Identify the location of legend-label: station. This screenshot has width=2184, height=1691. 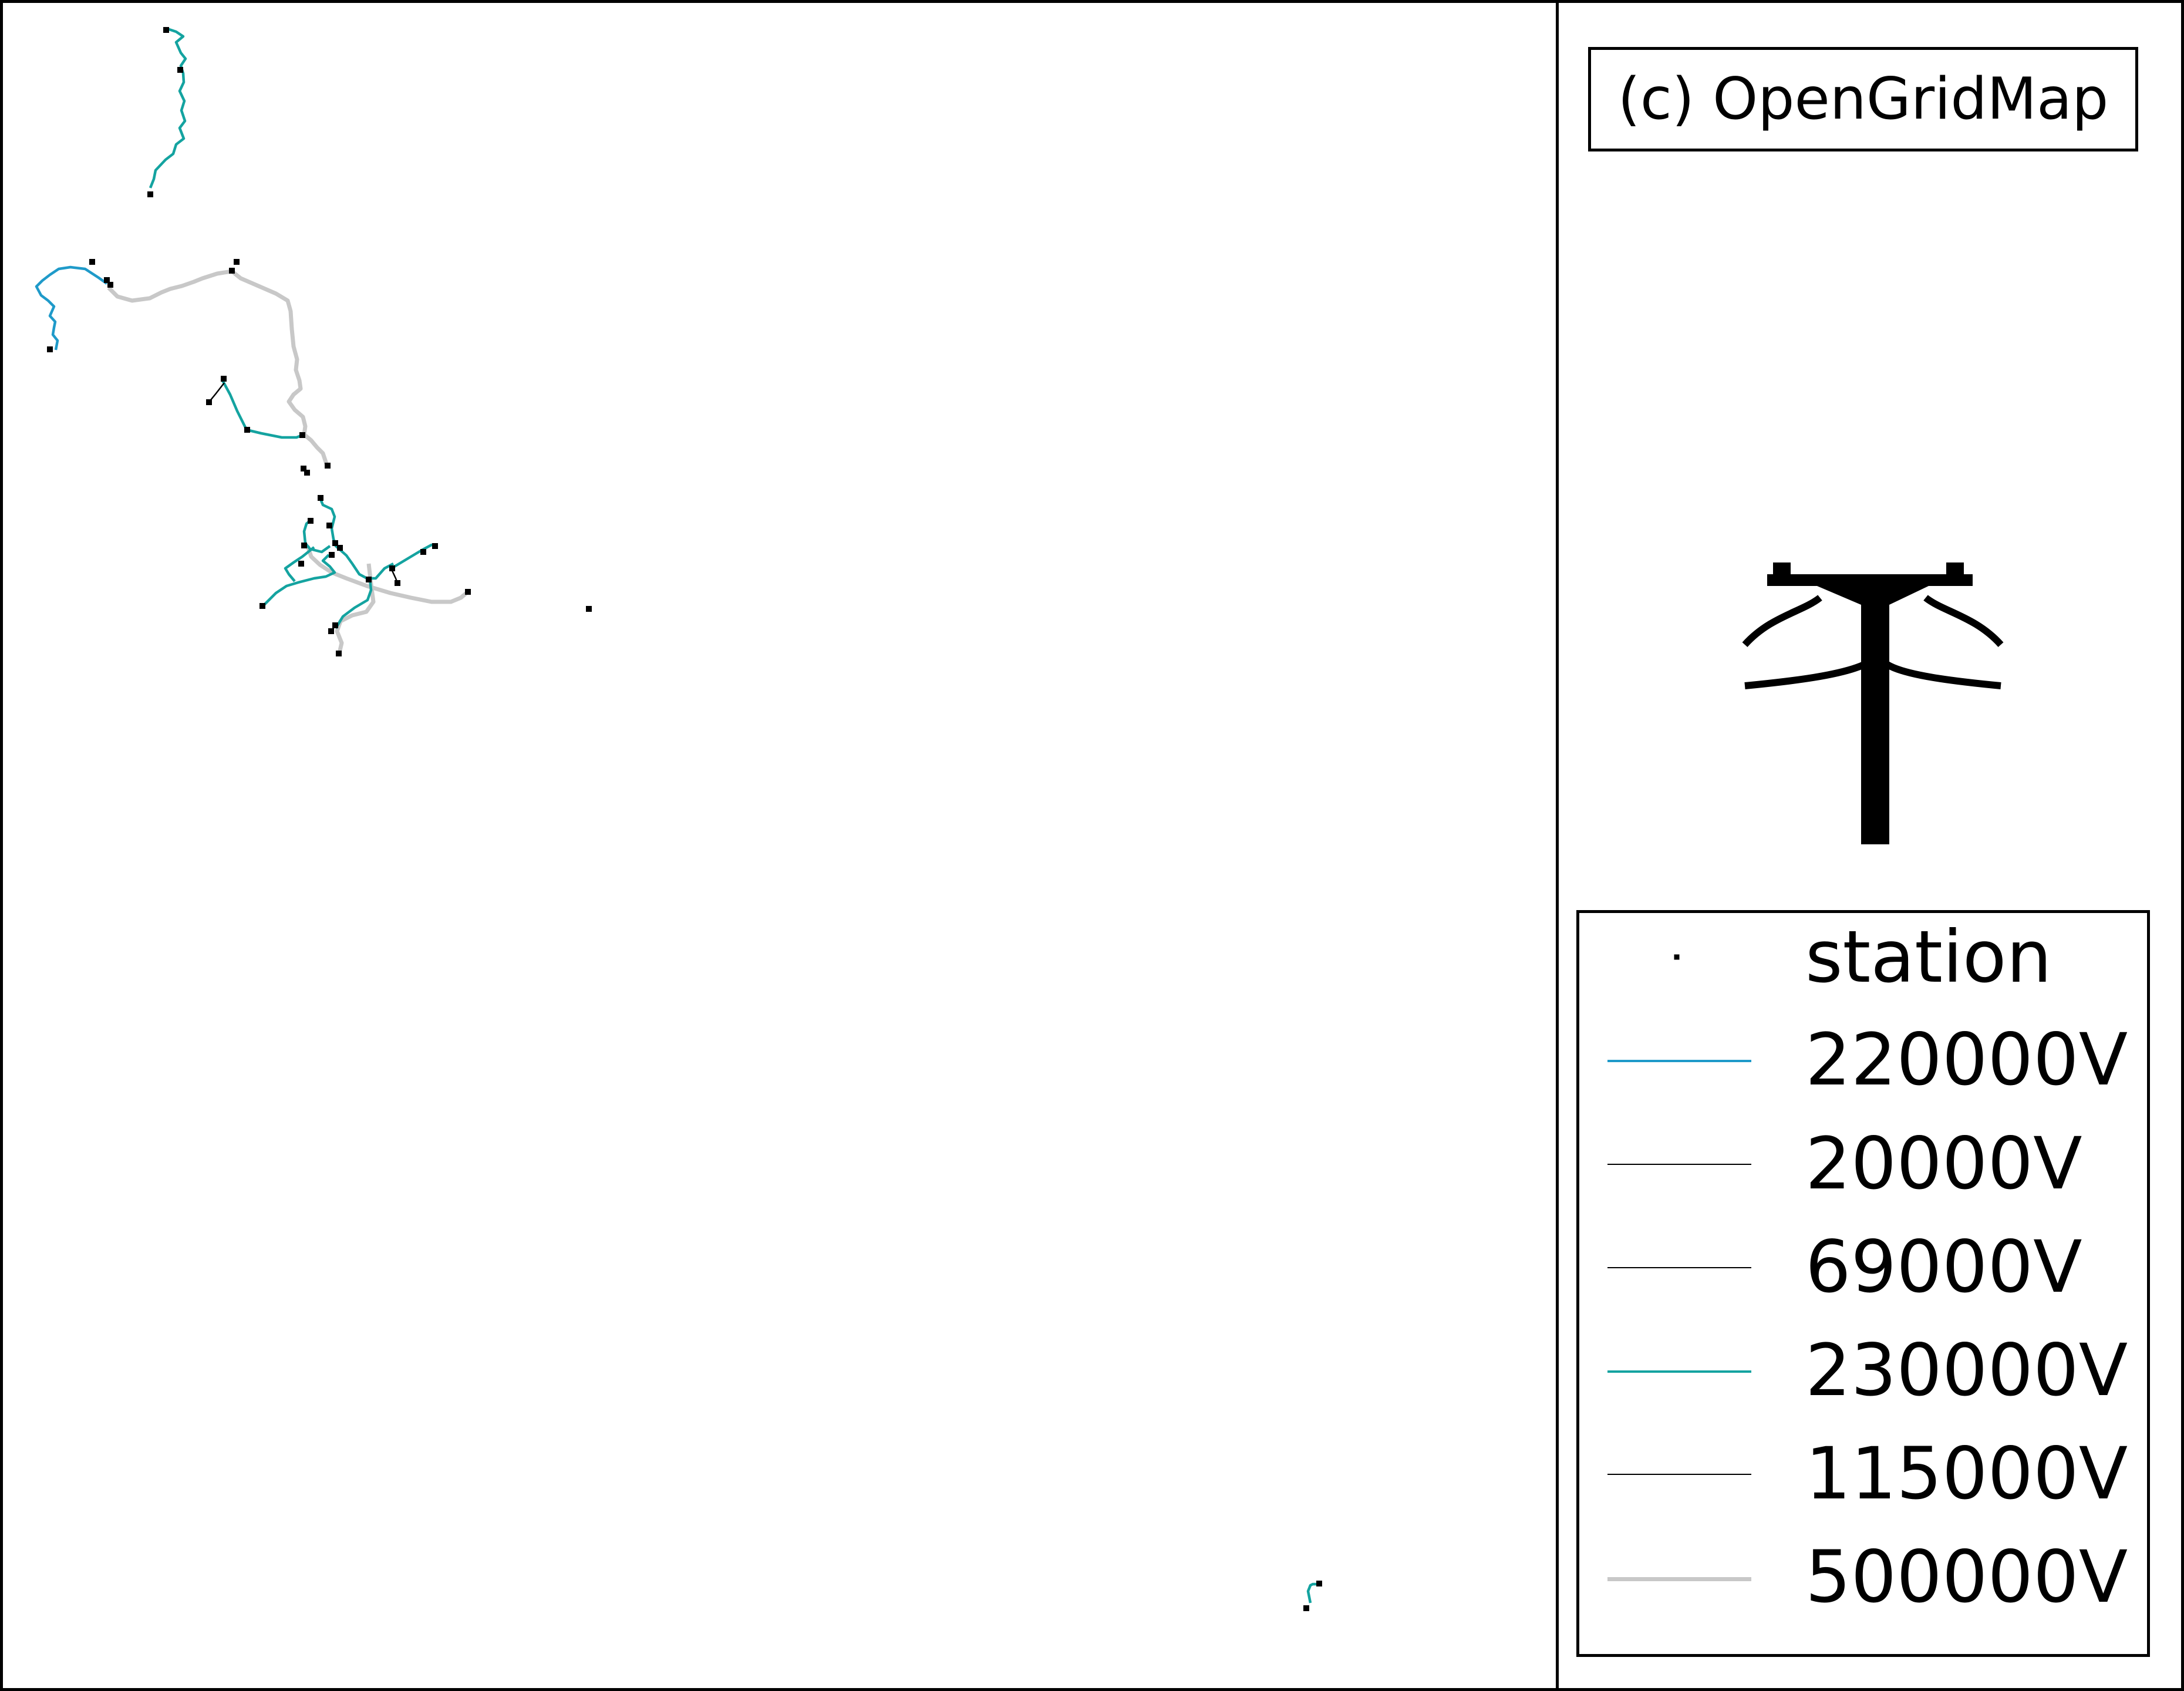
(1928, 957).